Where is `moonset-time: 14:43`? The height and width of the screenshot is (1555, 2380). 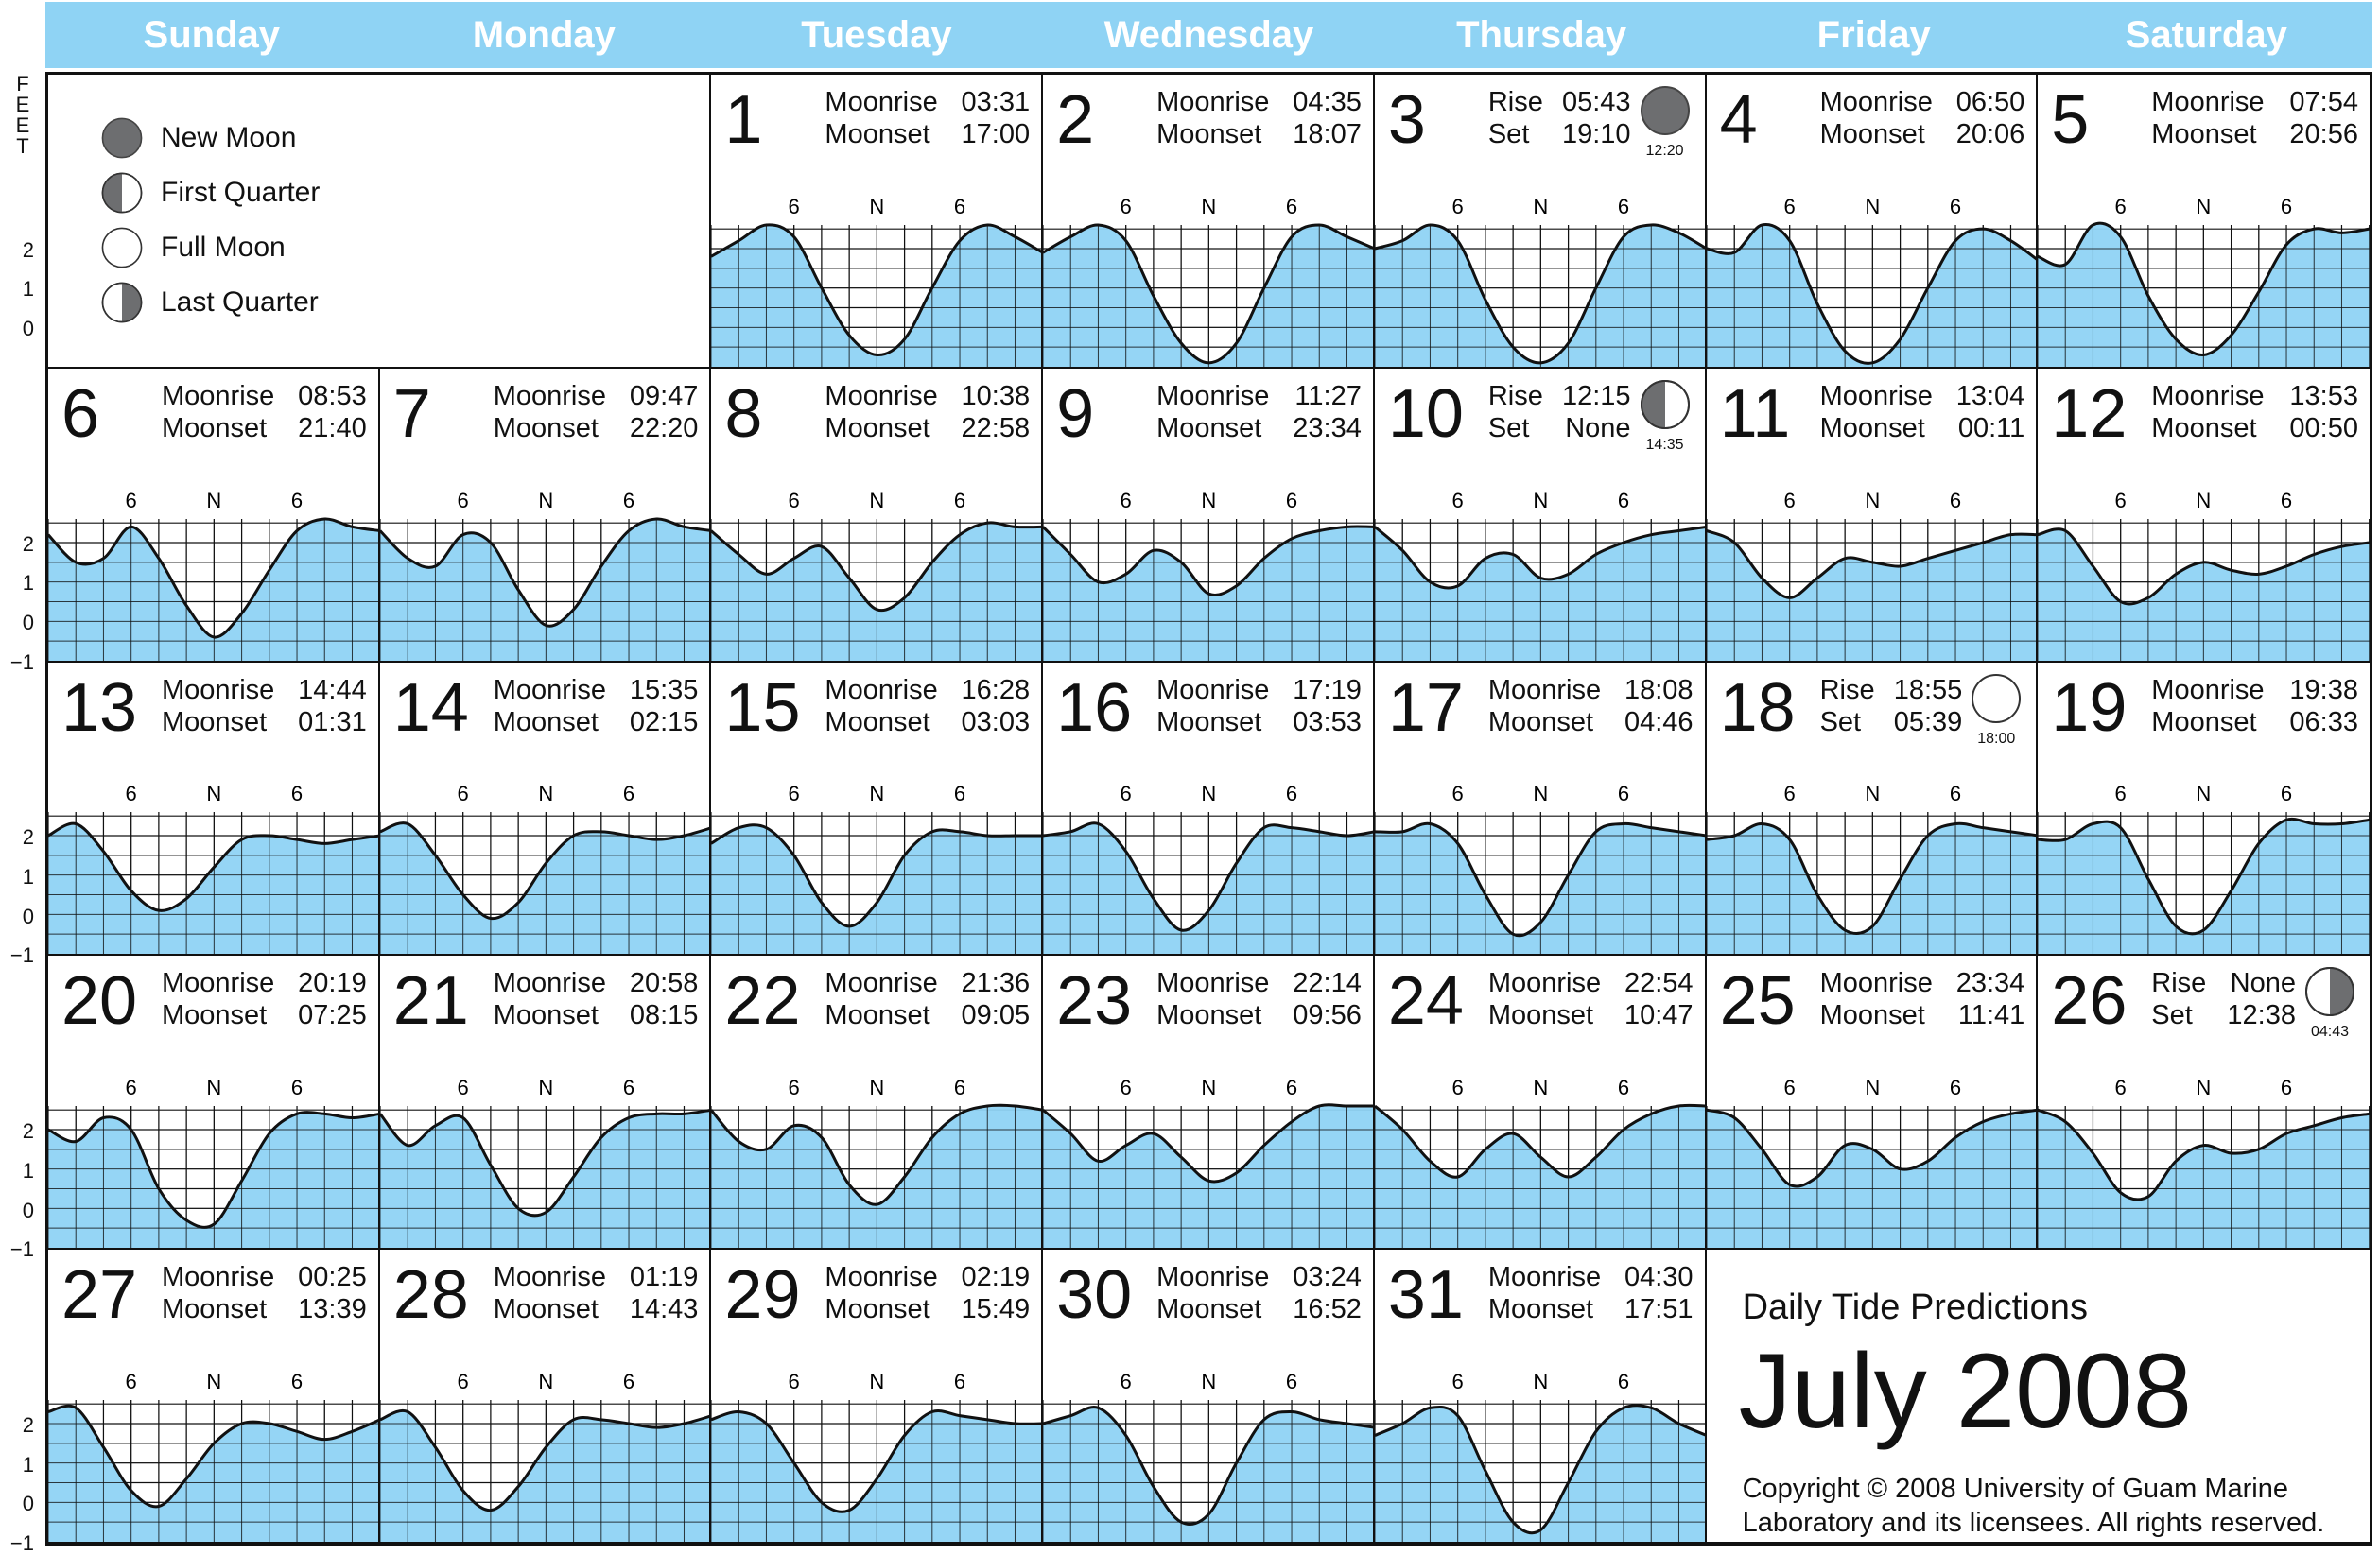 moonset-time: 14:43 is located at coordinates (664, 1310).